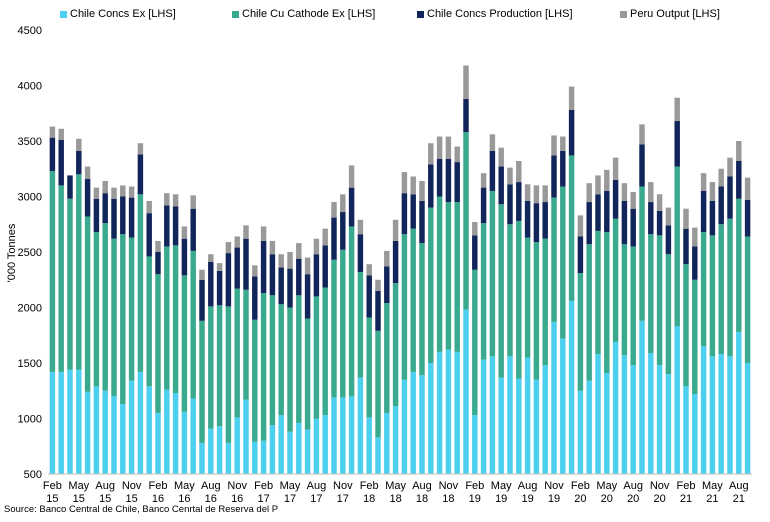 The image size is (770, 522). Describe the element at coordinates (316, 499) in the screenshot. I see `x-tick-year-10: 17` at that location.